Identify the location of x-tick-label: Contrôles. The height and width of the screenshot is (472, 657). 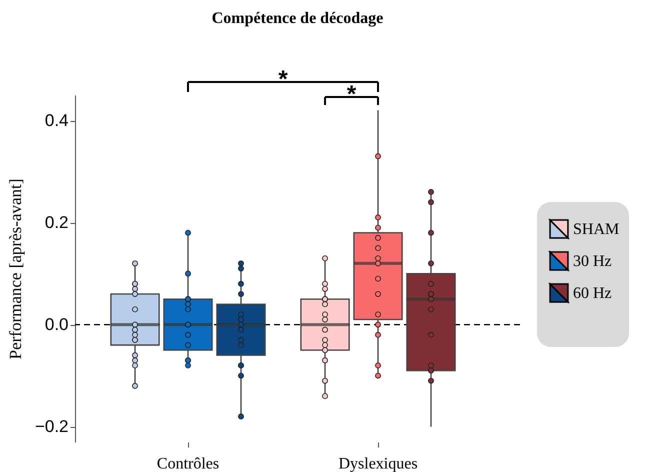
(188, 464).